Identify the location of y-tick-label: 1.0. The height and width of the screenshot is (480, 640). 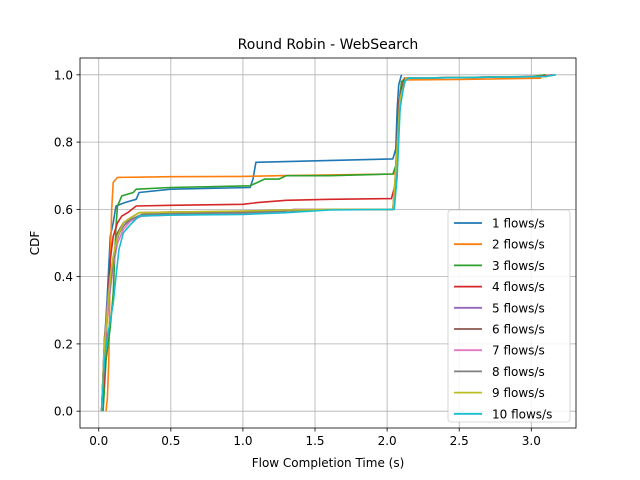
(63, 75).